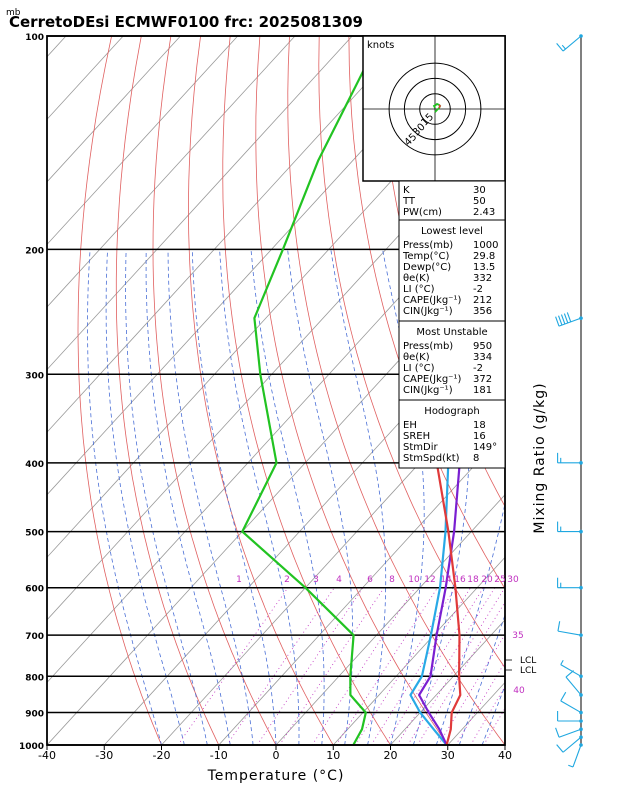 The image size is (618, 804). What do you see at coordinates (34, 534) in the screenshot?
I see `pressure-tick-label: 500` at bounding box center [34, 534].